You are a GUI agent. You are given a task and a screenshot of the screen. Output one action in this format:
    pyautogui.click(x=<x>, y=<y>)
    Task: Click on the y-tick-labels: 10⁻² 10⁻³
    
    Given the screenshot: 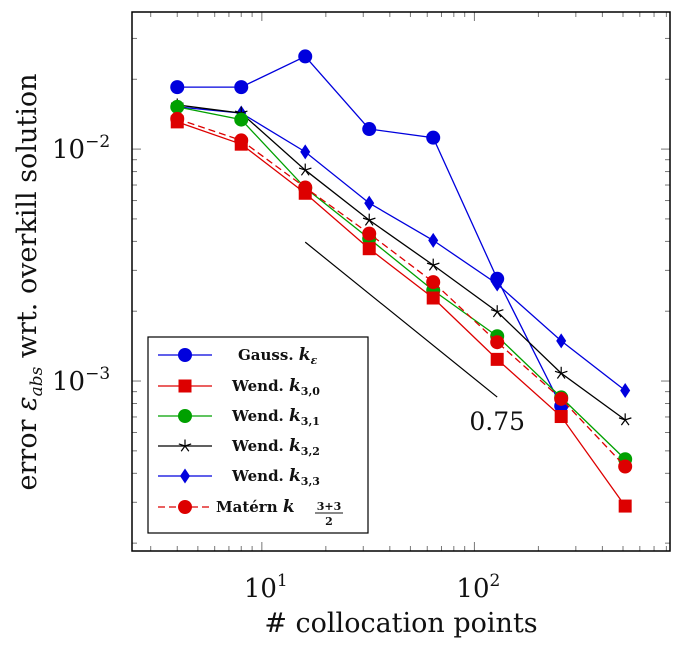 What is the action you would take?
    pyautogui.click(x=81, y=264)
    